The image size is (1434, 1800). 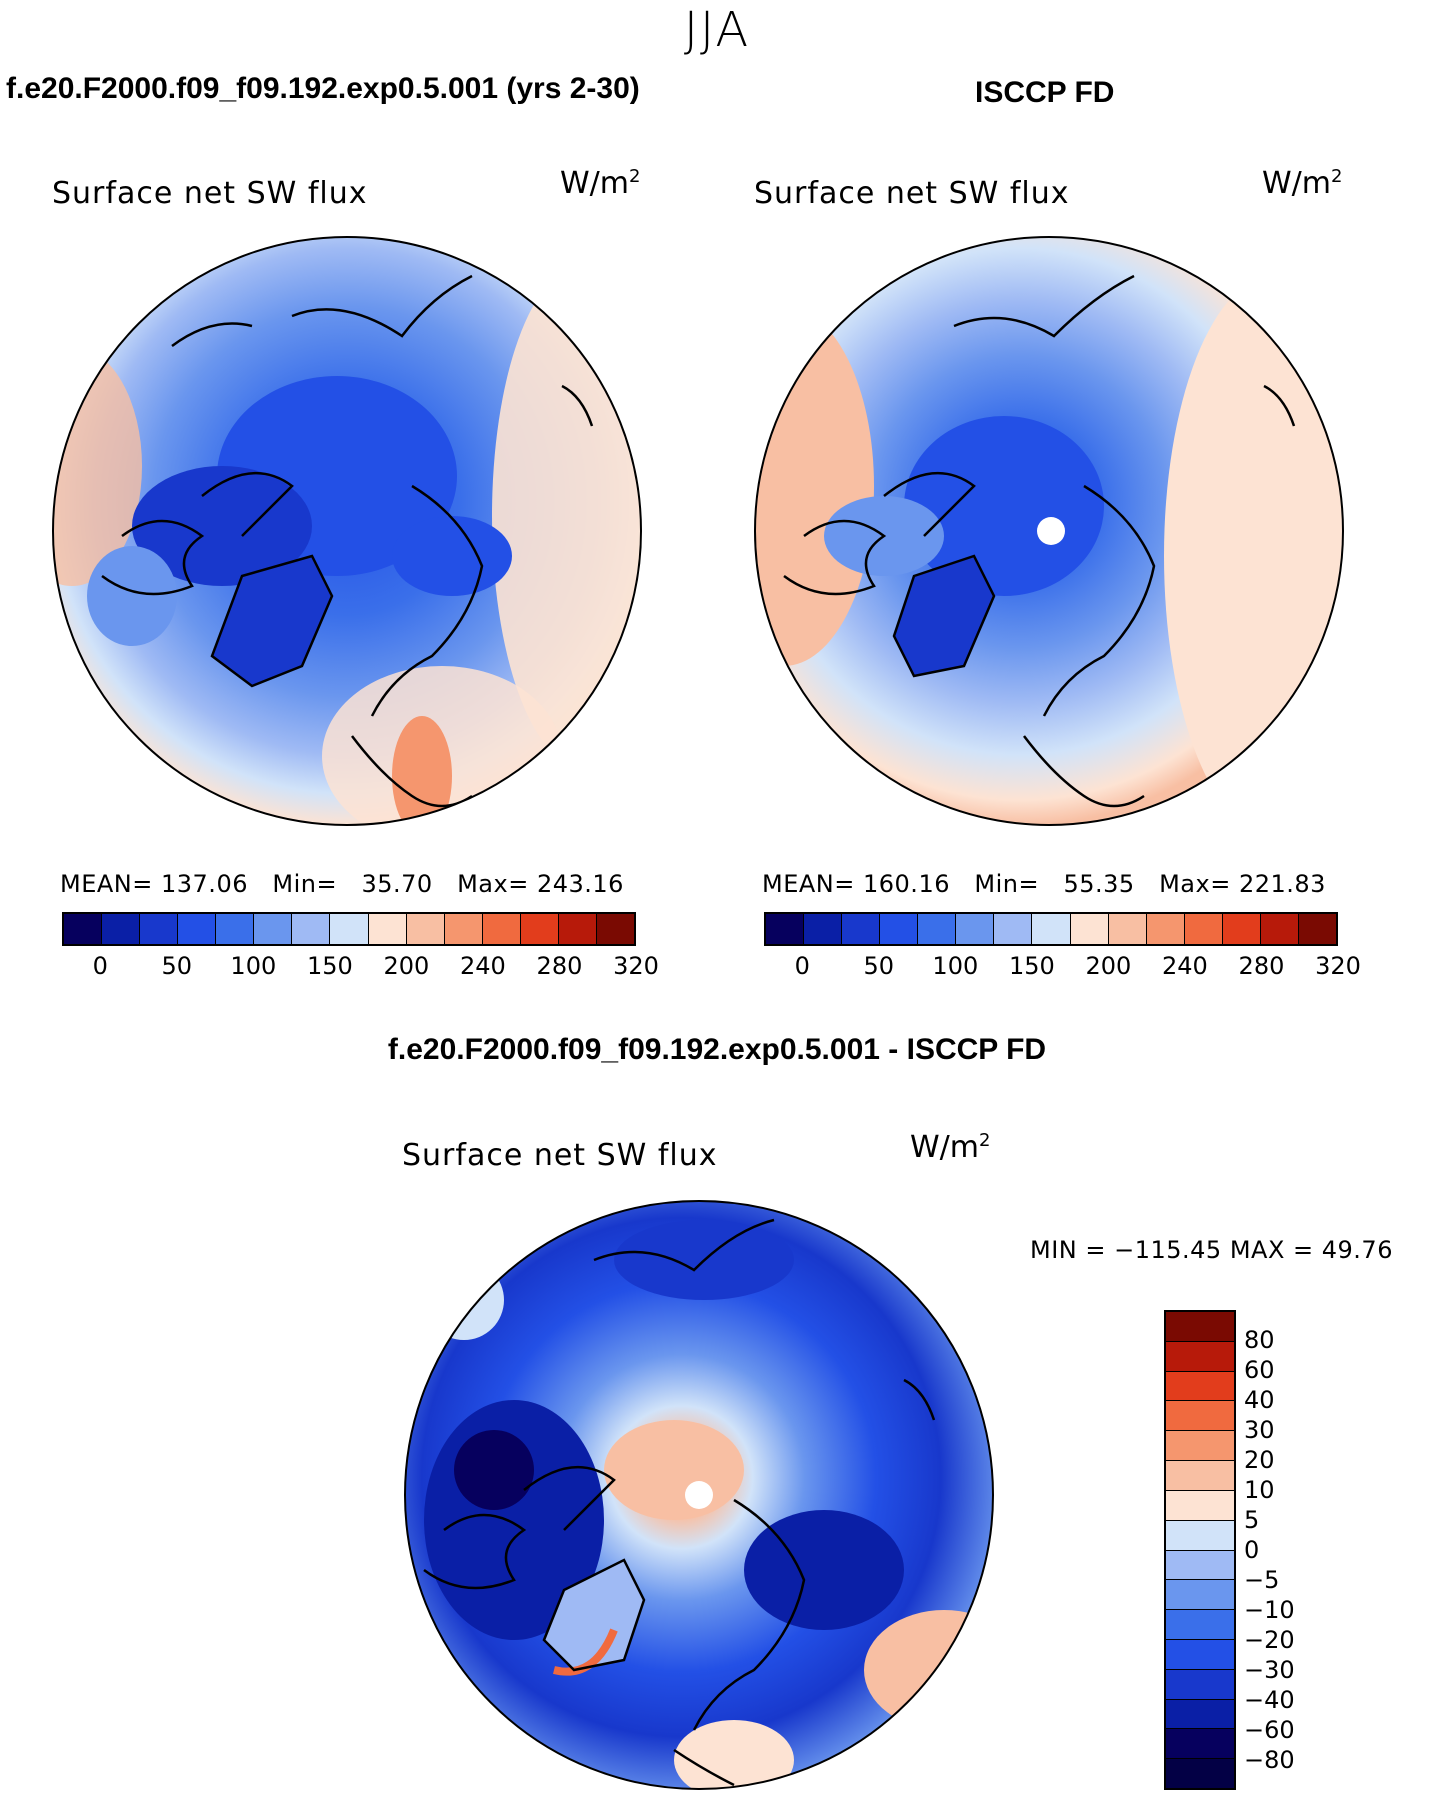 I want to click on diff-polar-map, so click(x=699, y=1495).